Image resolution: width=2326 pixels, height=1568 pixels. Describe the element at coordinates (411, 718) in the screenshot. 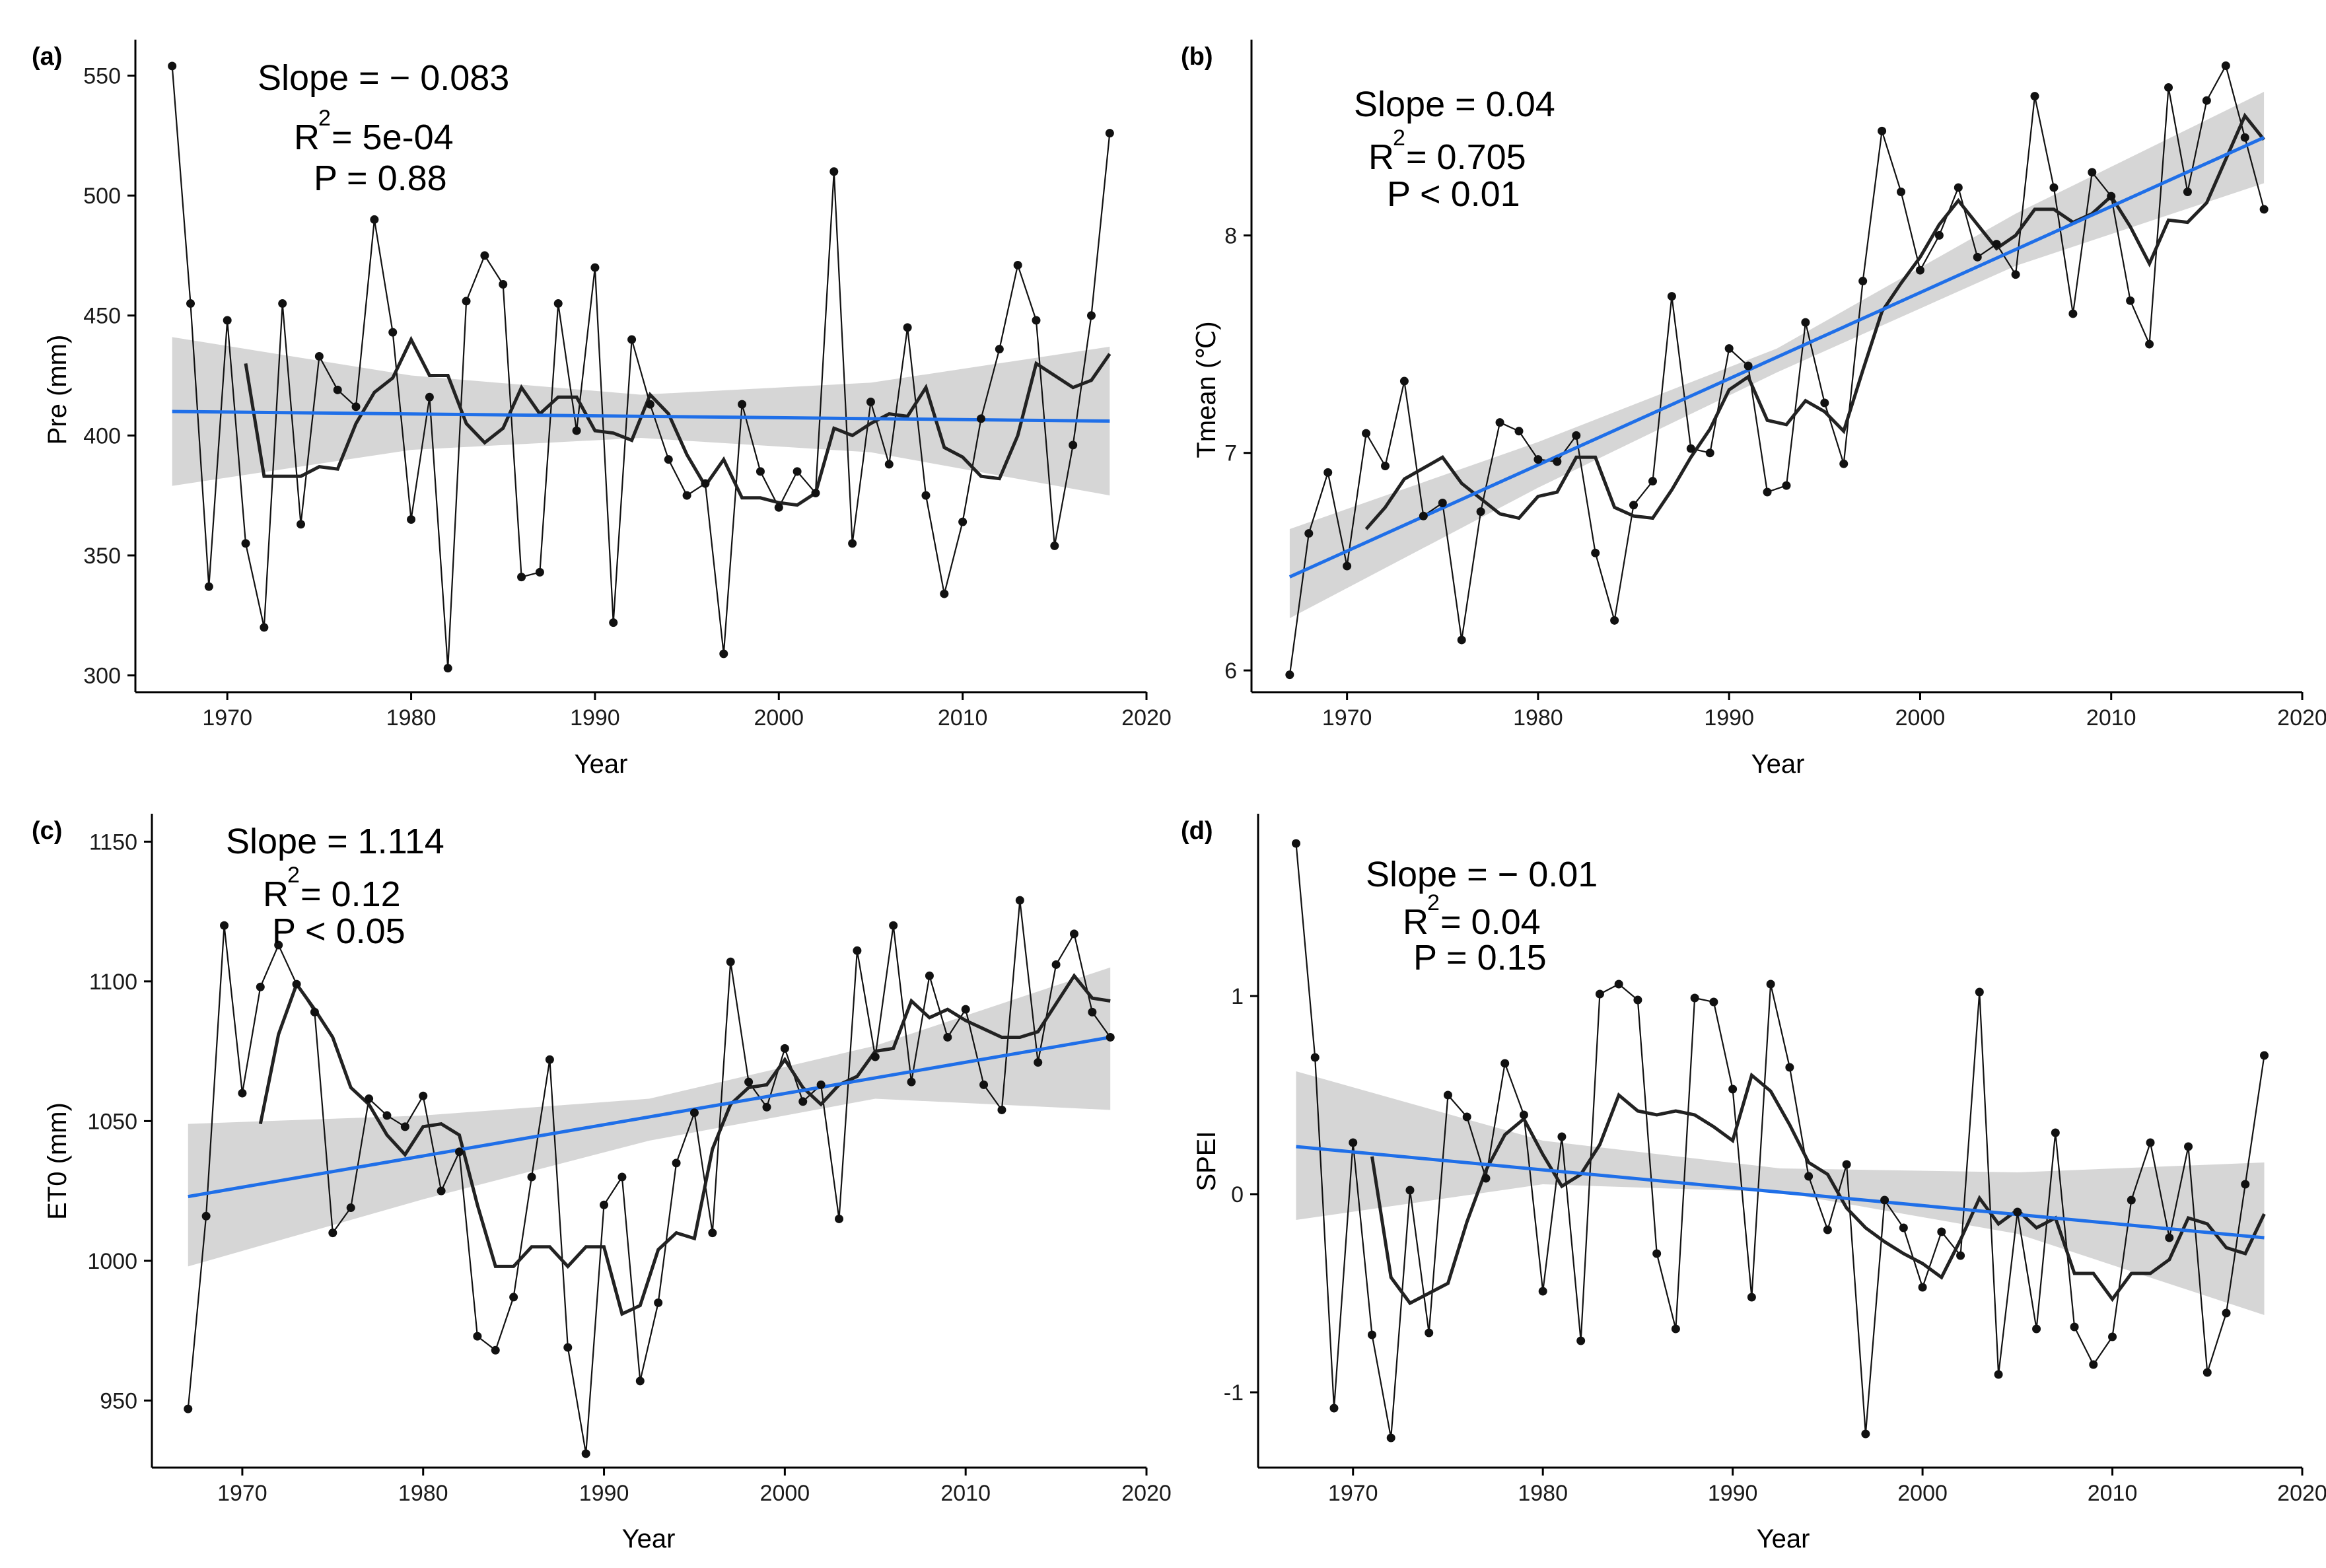

I see `panel-a-x-tick-label: 1980` at that location.